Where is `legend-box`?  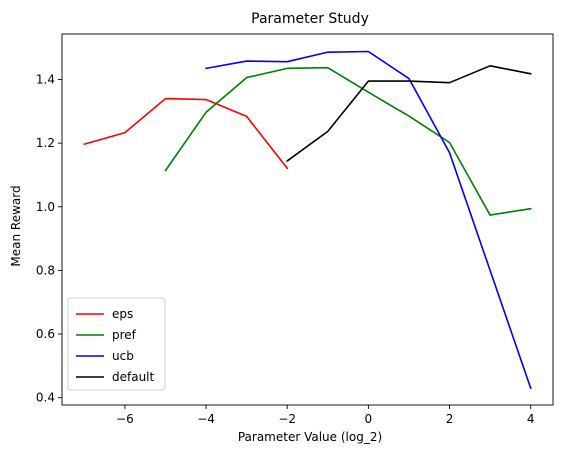 legend-box is located at coordinates (116, 344).